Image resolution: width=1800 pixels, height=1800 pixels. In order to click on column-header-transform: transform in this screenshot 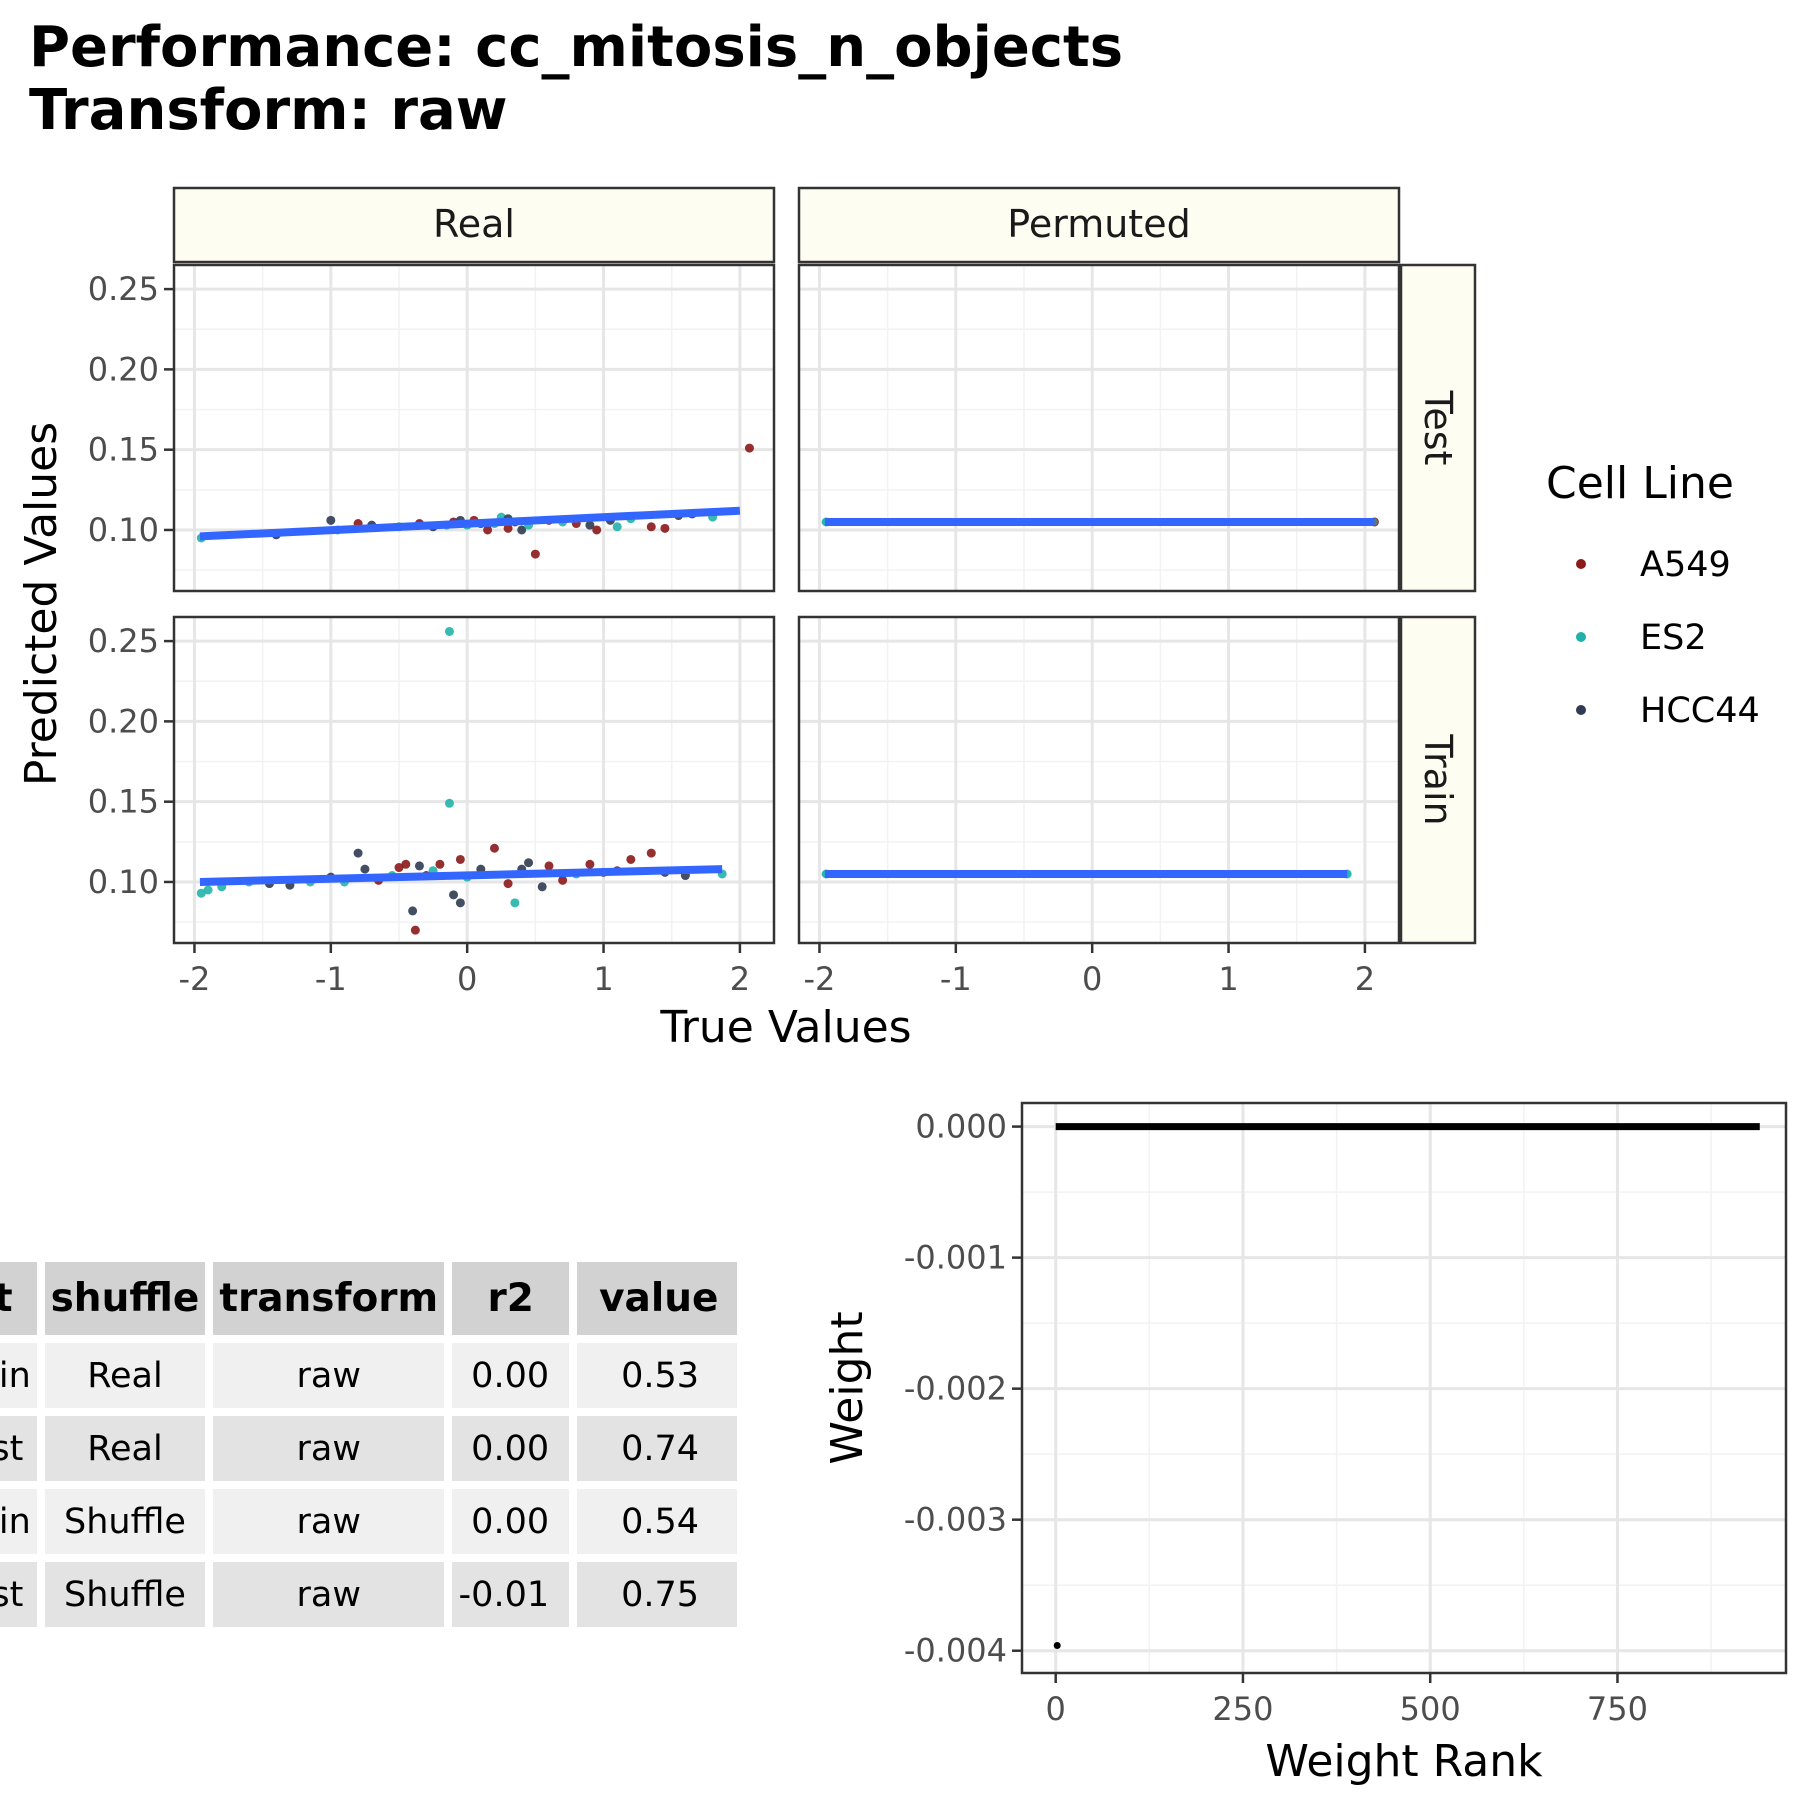, I will do `click(329, 1298)`.